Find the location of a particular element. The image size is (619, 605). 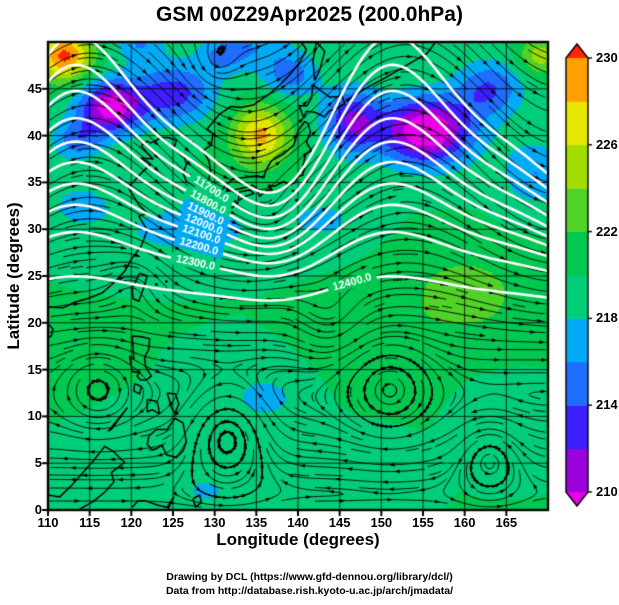

x-tick-label: 110 is located at coordinates (48, 522).